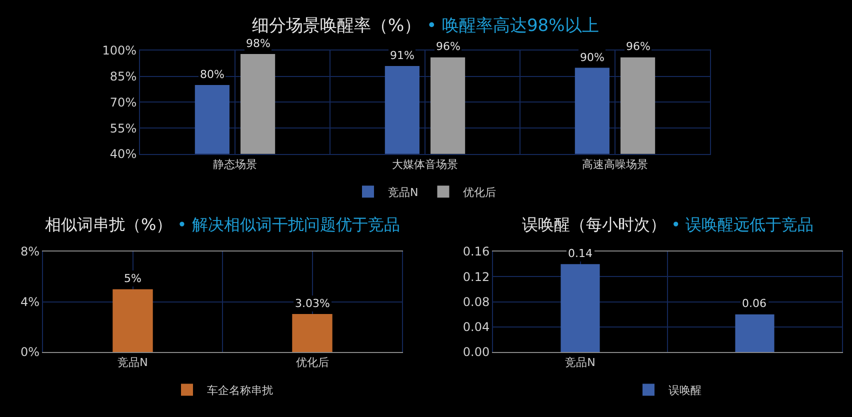 This screenshot has height=417, width=852. I want to click on chart-title: 相似词串扰（%）, so click(108, 224).